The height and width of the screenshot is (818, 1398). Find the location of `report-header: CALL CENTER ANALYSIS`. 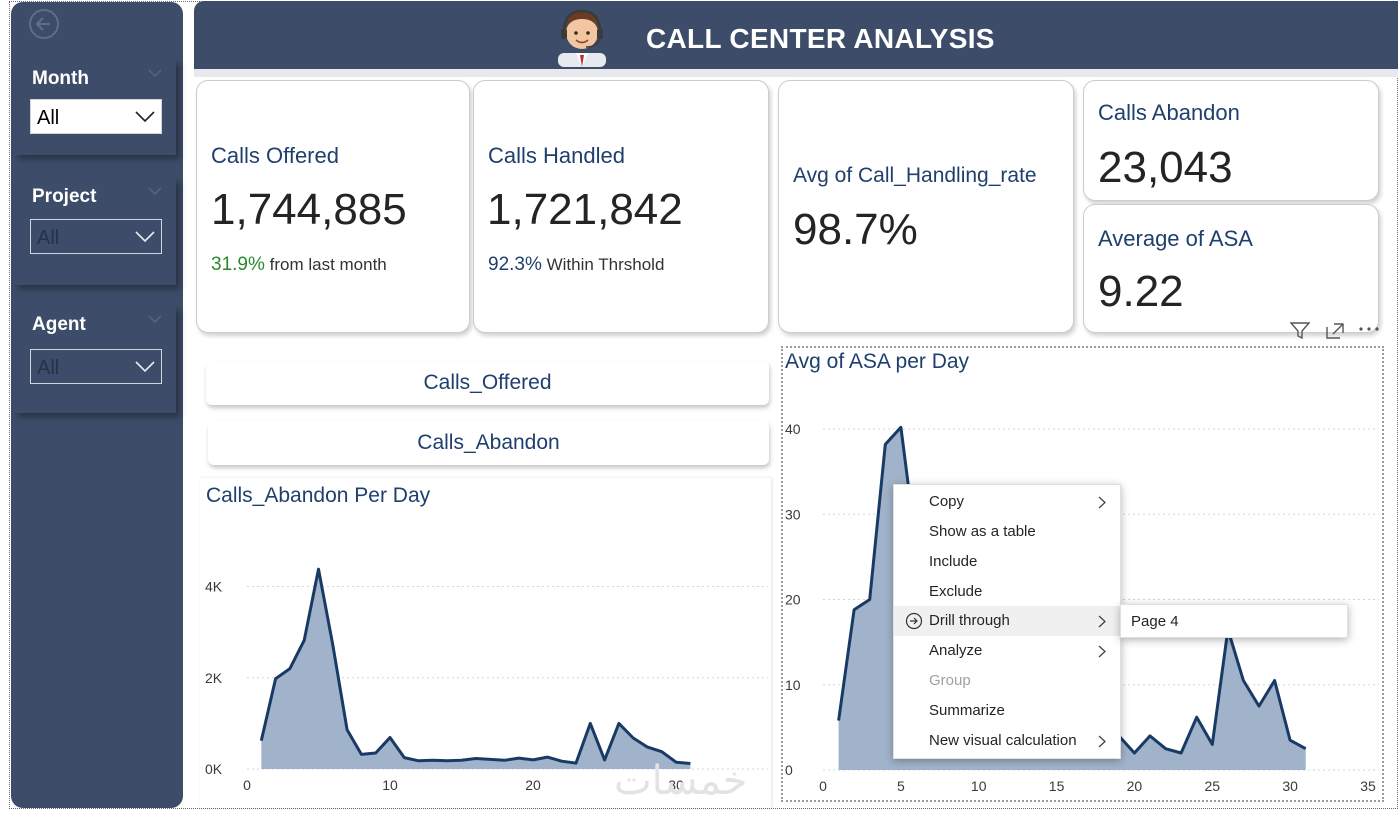

report-header: CALL CENTER ANALYSIS is located at coordinates (796, 35).